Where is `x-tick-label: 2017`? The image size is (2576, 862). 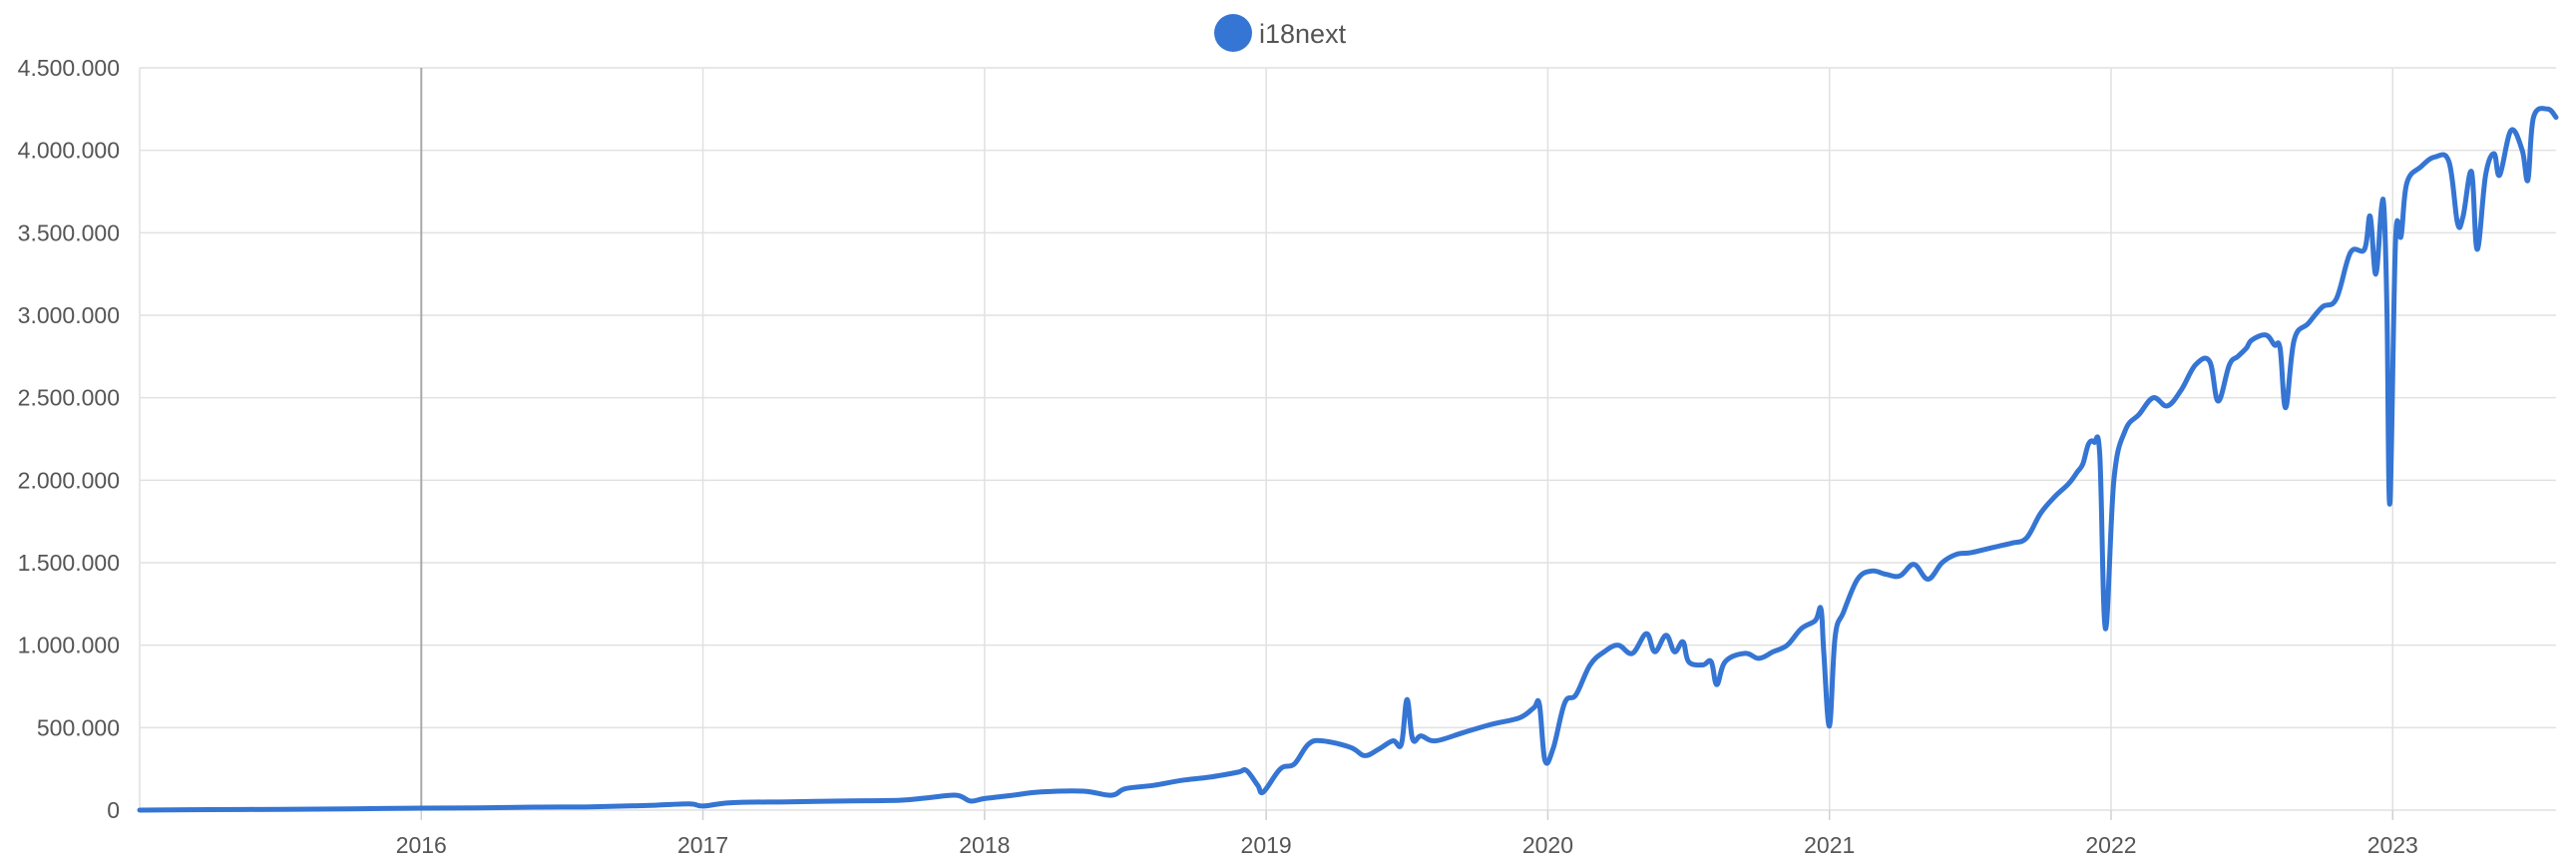 x-tick-label: 2017 is located at coordinates (702, 845).